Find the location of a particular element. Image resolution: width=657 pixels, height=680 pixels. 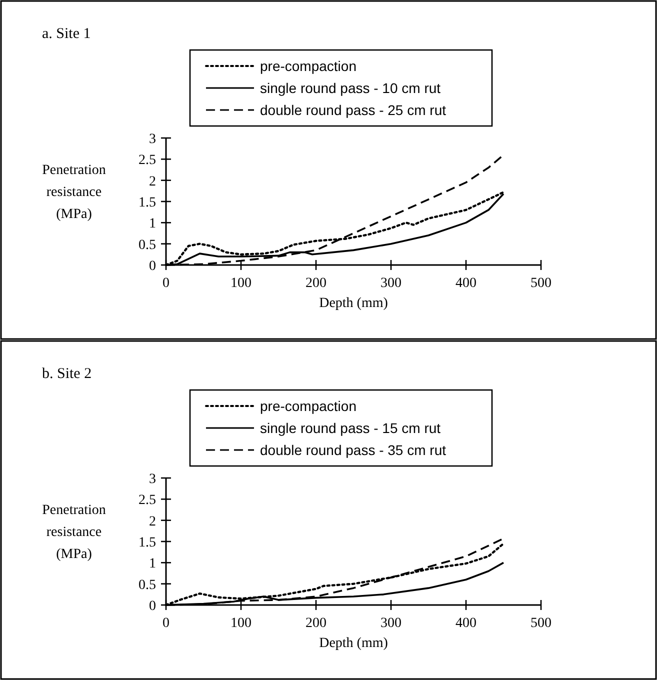

legend-label: single round pass - 10 cm rut is located at coordinates (350, 88).